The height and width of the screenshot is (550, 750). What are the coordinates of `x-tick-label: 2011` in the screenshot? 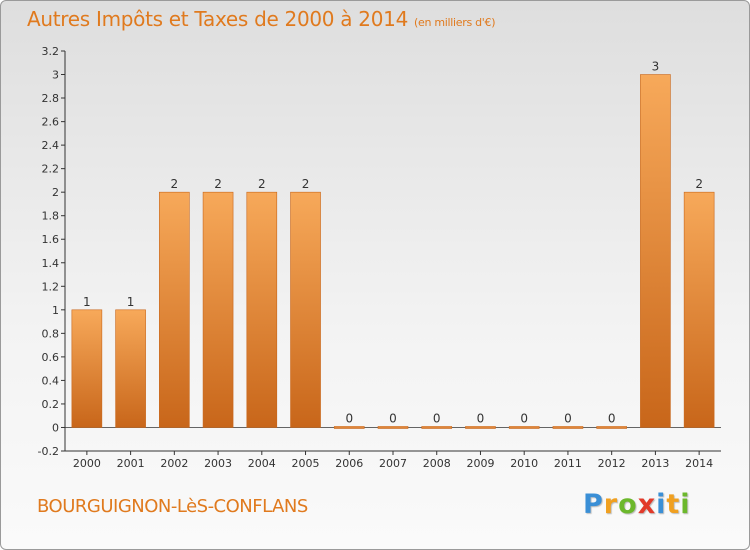 It's located at (568, 463).